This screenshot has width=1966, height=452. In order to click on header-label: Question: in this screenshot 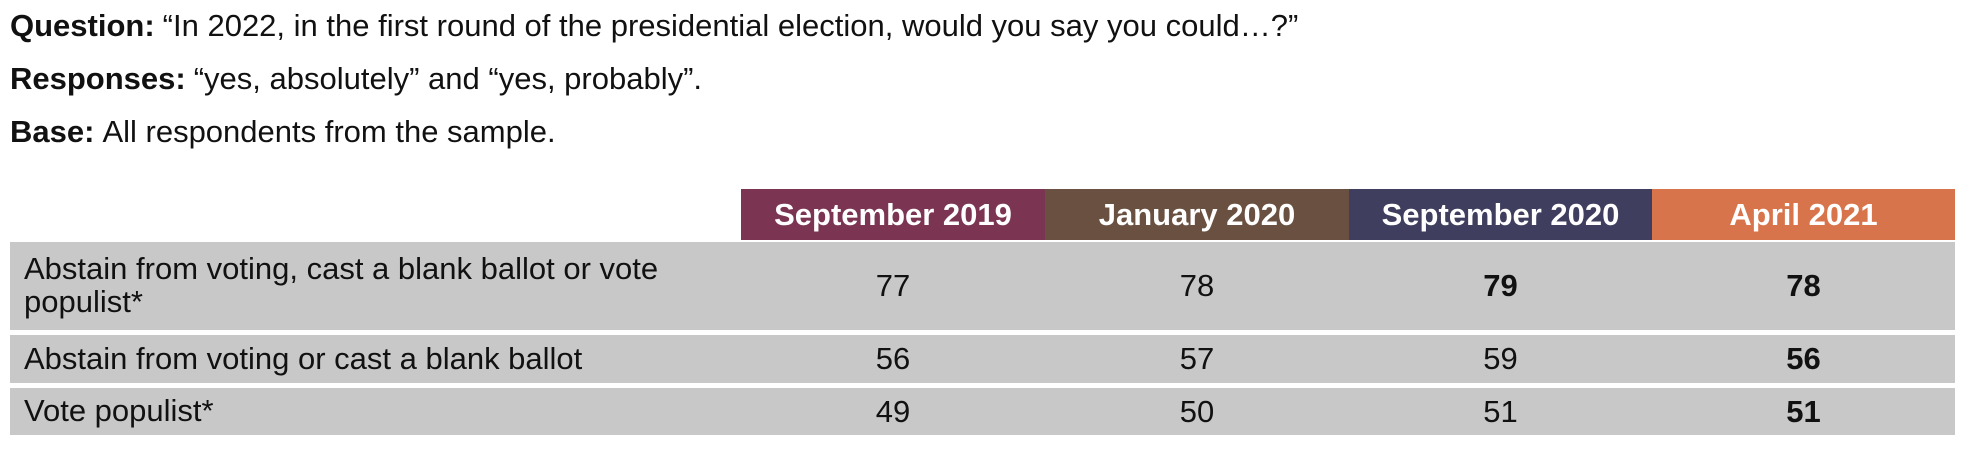, I will do `click(82, 25)`.